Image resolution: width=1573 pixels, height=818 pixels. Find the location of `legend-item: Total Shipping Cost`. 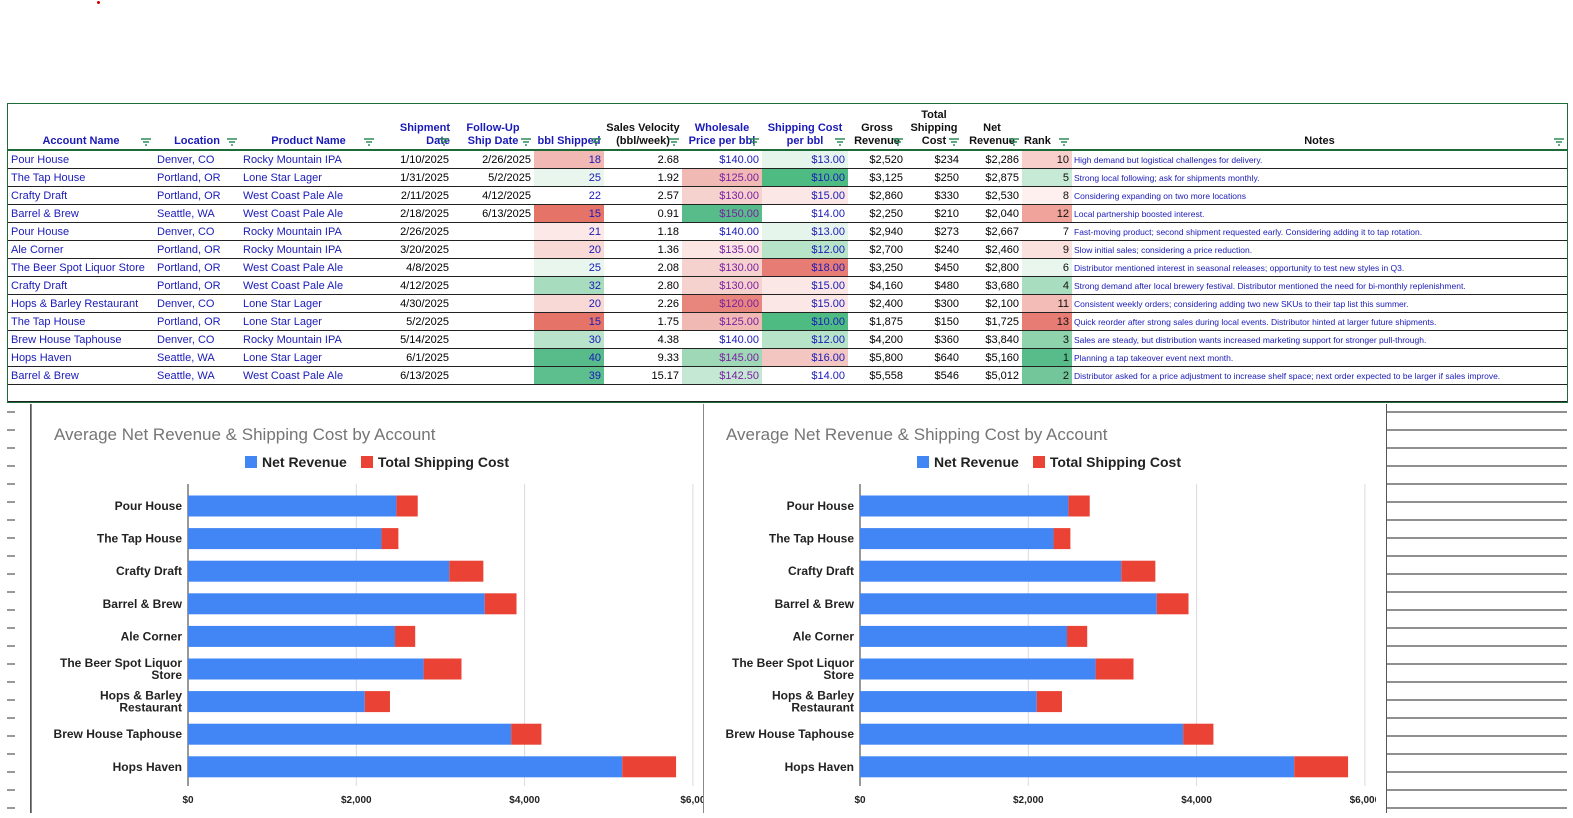

legend-item: Total Shipping Cost is located at coordinates (434, 462).